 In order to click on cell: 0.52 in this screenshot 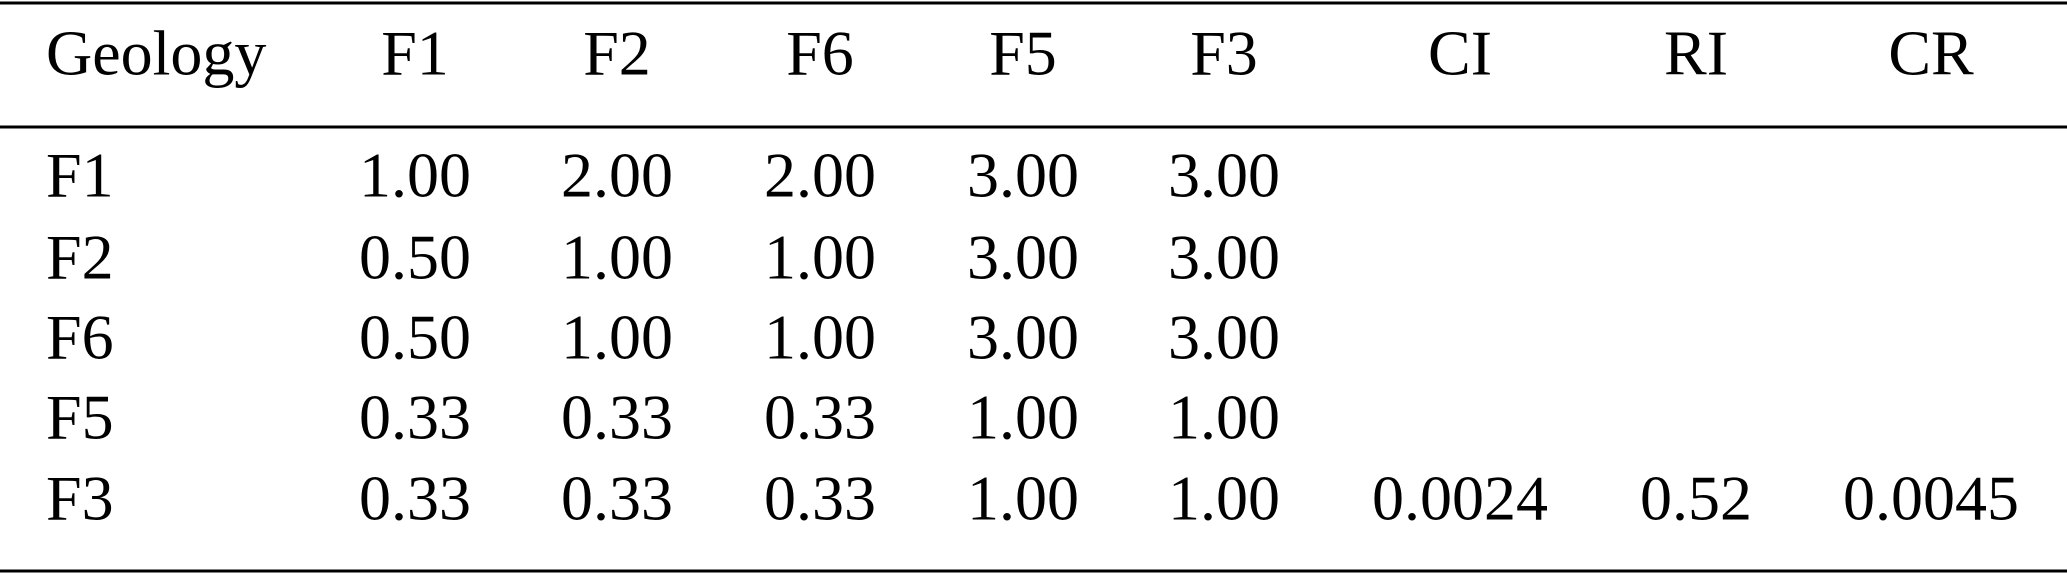, I will do `click(1696, 498)`.